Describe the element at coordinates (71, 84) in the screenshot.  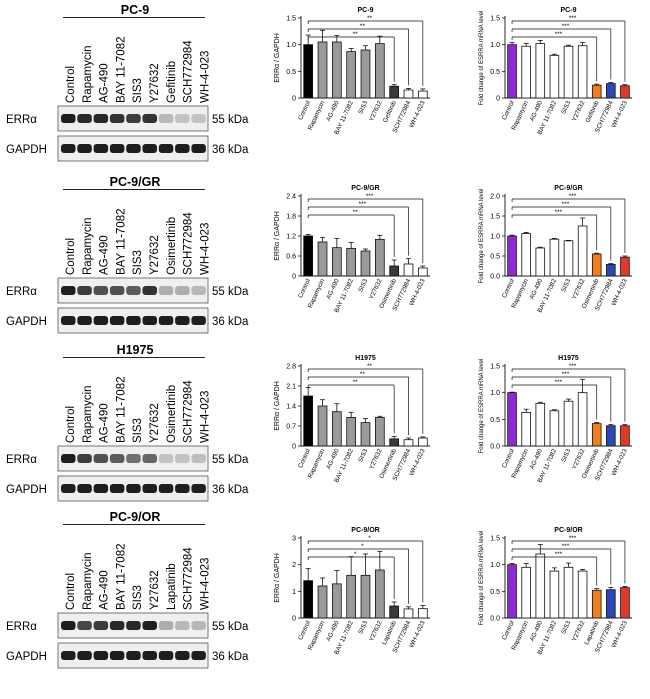
I see `lane-label: Control` at that location.